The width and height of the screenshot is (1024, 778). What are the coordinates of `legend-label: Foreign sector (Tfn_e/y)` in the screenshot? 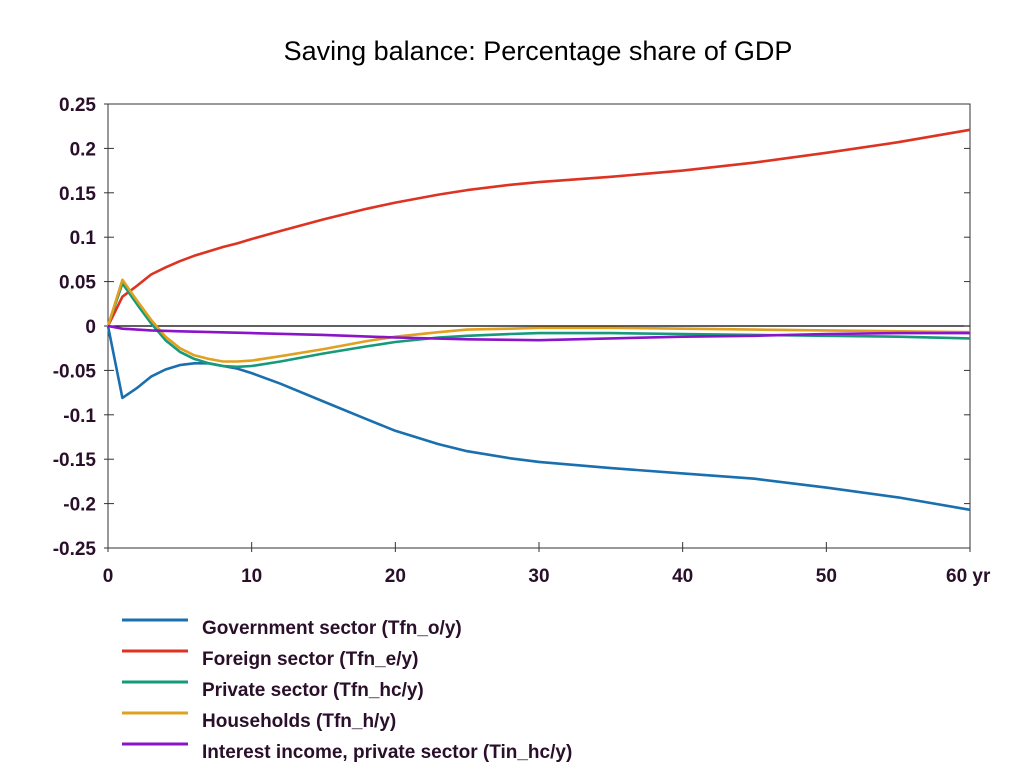 It's located at (310, 659).